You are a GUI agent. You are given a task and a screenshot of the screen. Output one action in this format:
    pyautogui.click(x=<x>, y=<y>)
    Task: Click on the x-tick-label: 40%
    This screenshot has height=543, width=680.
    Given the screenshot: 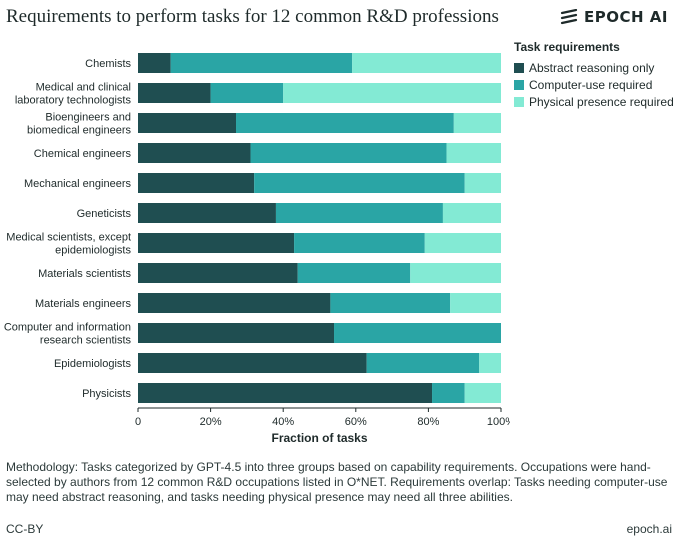 What is the action you would take?
    pyautogui.click(x=283, y=422)
    